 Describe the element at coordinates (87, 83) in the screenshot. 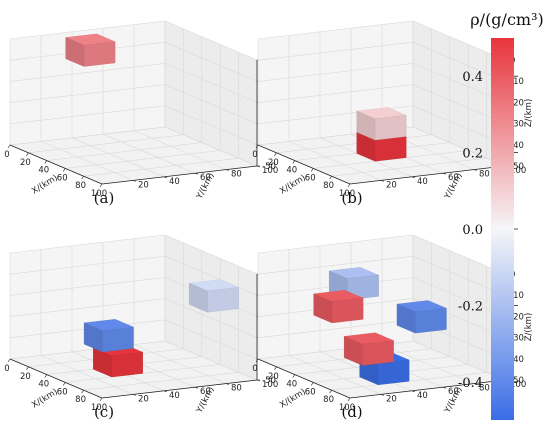

I see `left-pane` at that location.